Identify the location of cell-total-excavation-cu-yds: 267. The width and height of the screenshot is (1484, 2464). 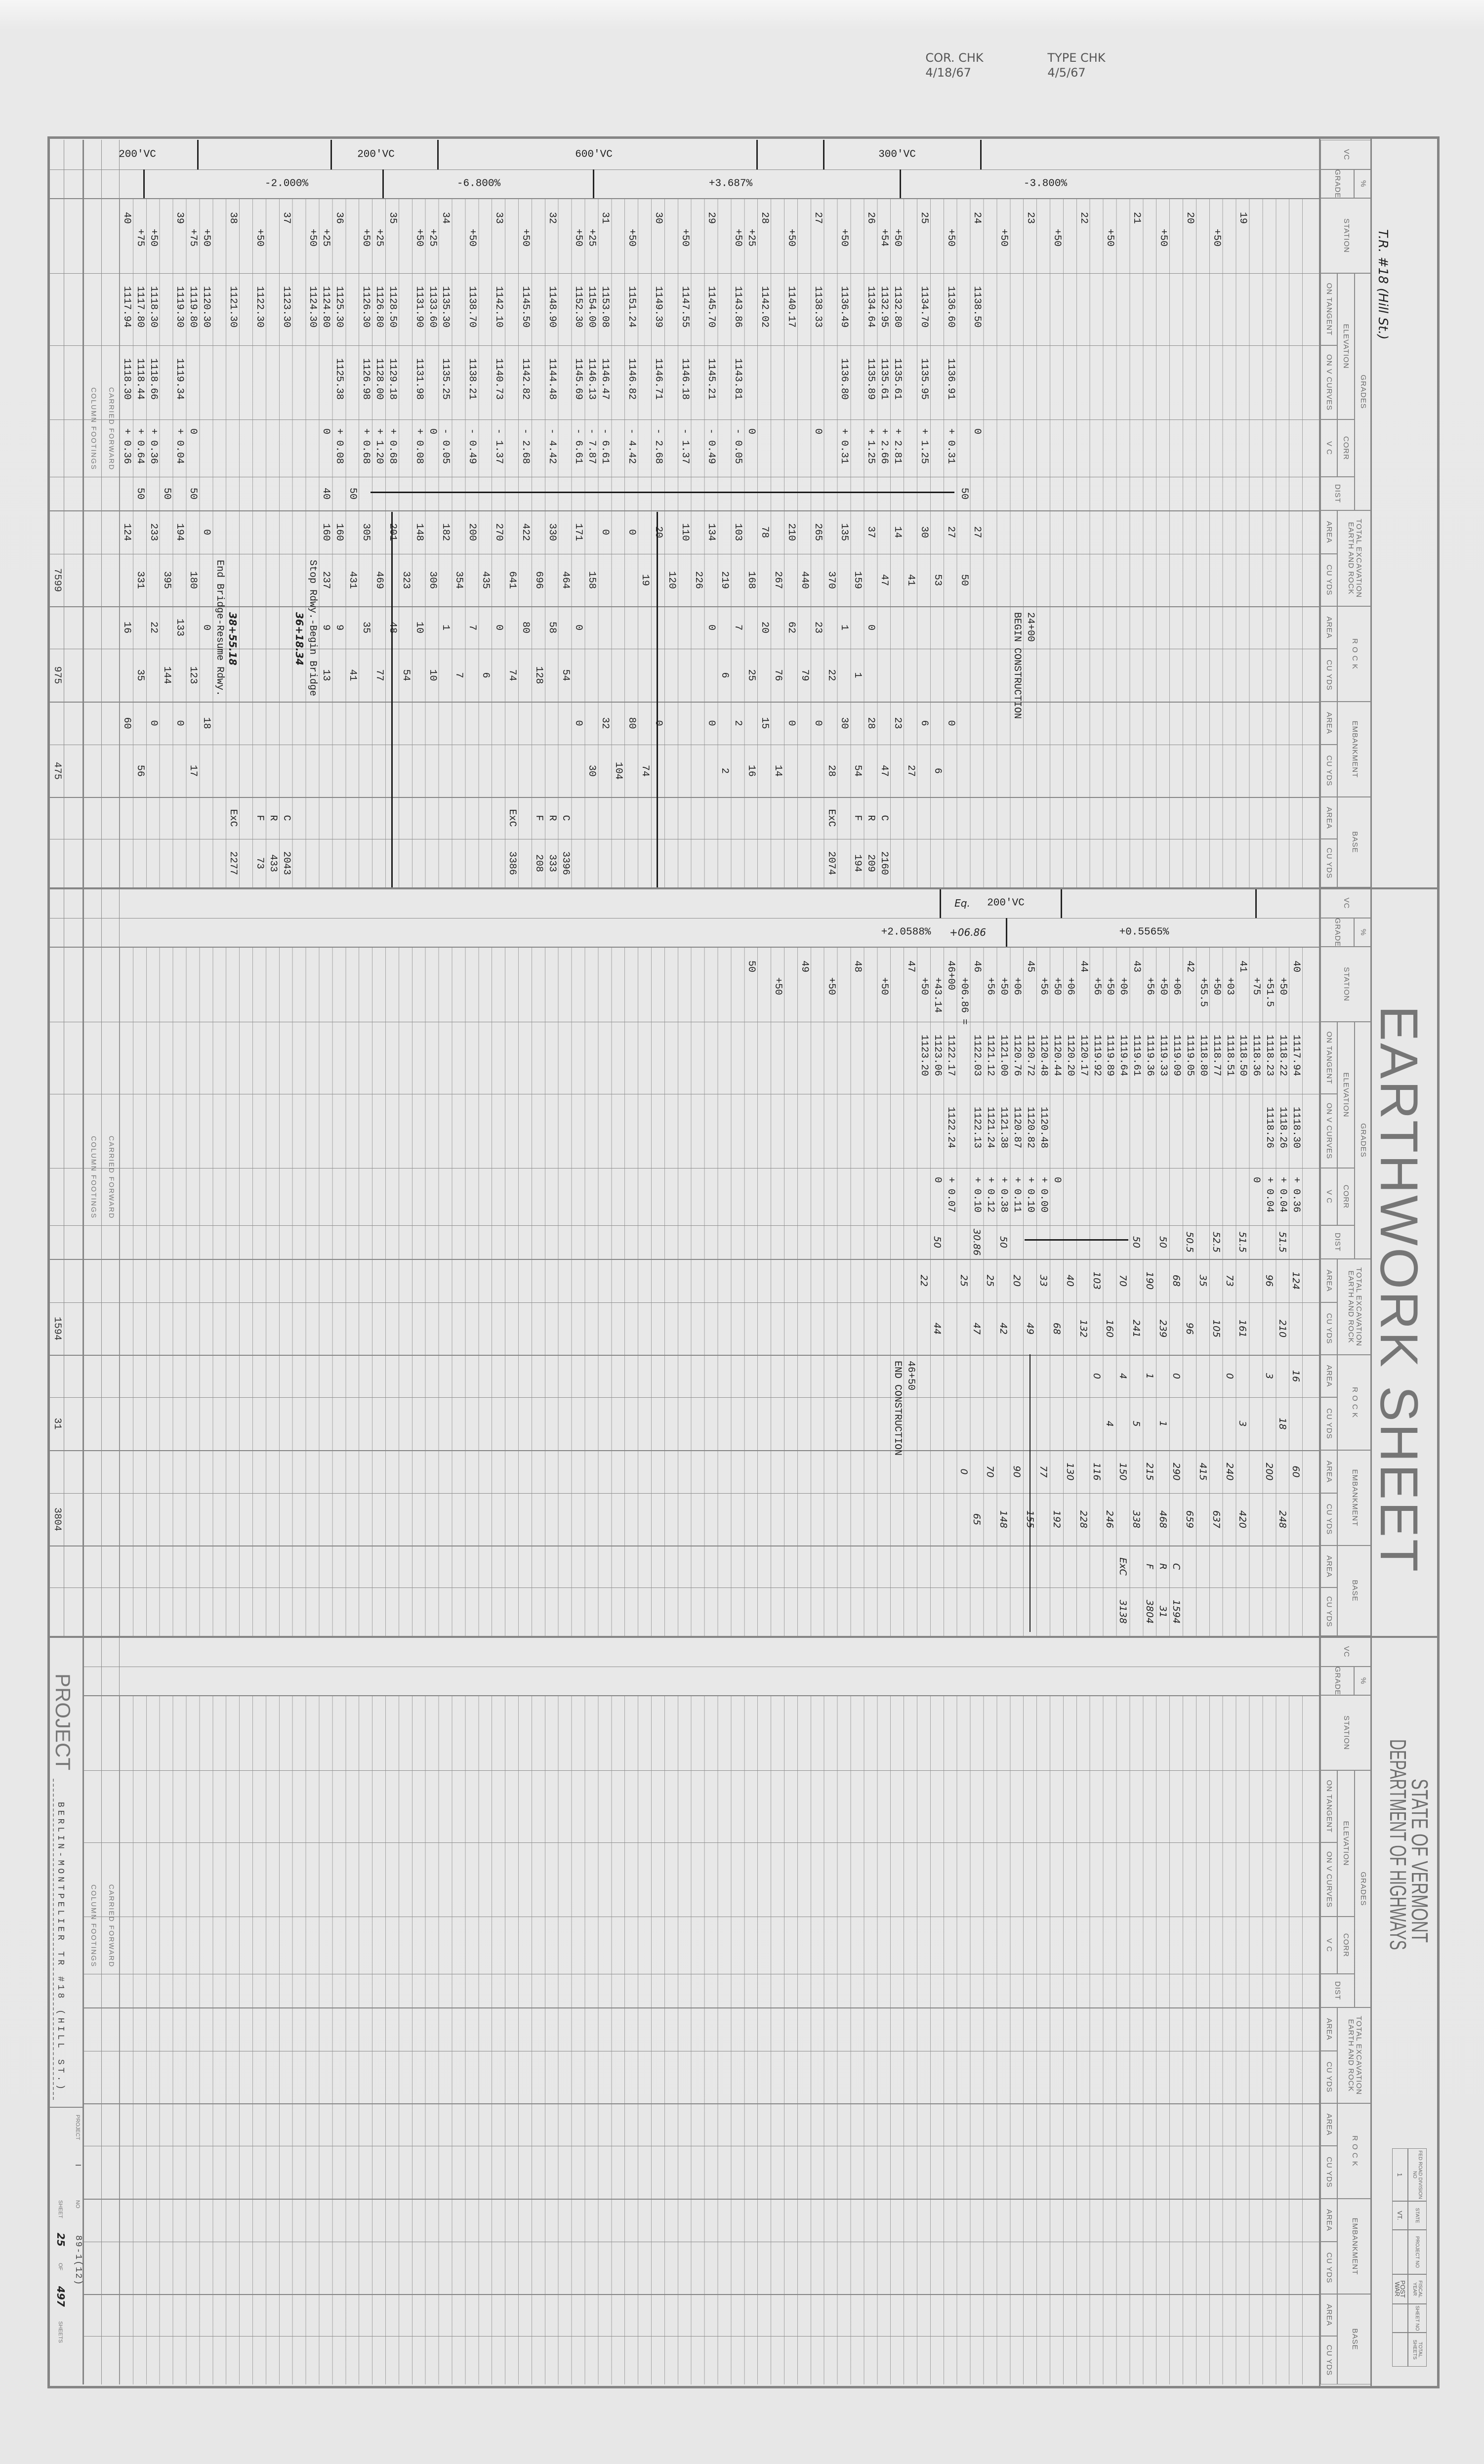
(777, 580).